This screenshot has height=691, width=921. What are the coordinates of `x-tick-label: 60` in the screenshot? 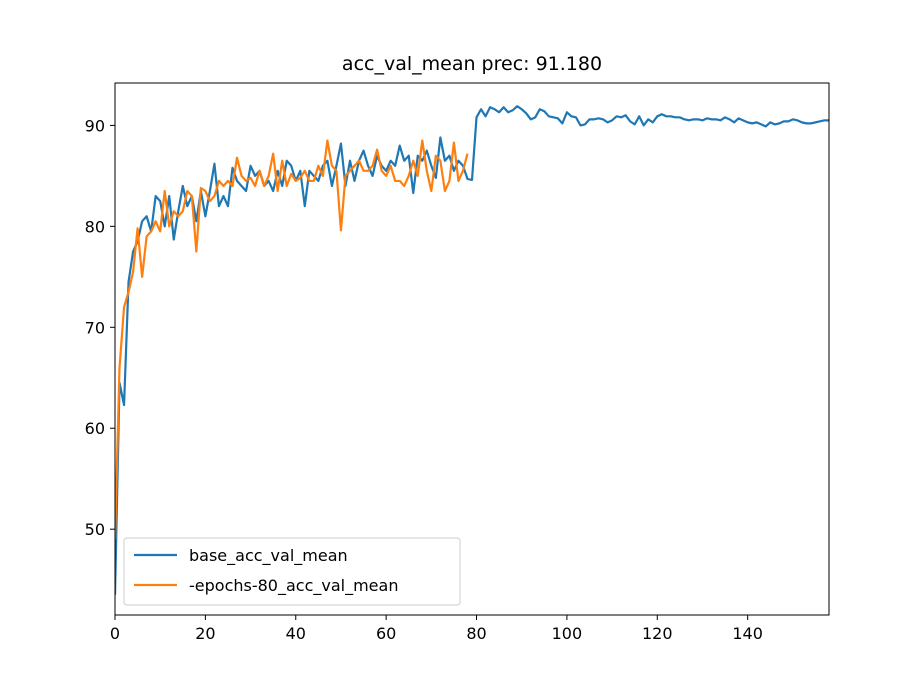 It's located at (386, 633).